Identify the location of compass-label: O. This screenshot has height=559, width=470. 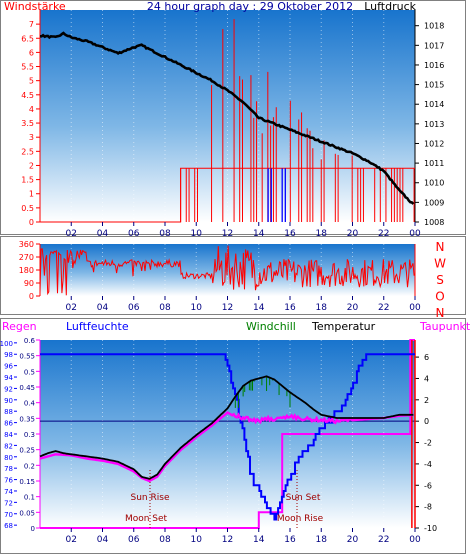
(439, 297).